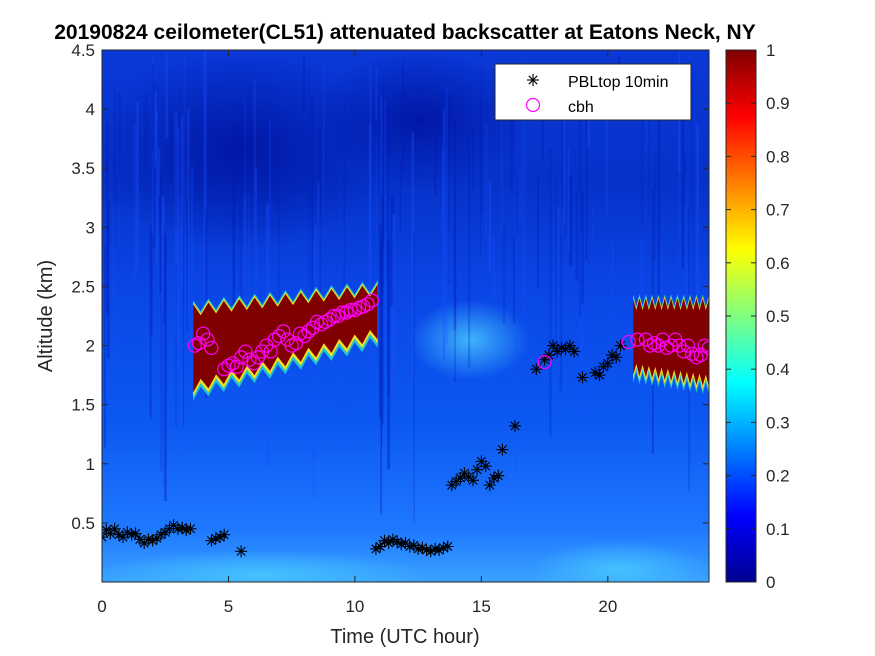 The height and width of the screenshot is (656, 875). Describe the element at coordinates (619, 561) in the screenshot. I see `bright-patch-surface-right` at that location.